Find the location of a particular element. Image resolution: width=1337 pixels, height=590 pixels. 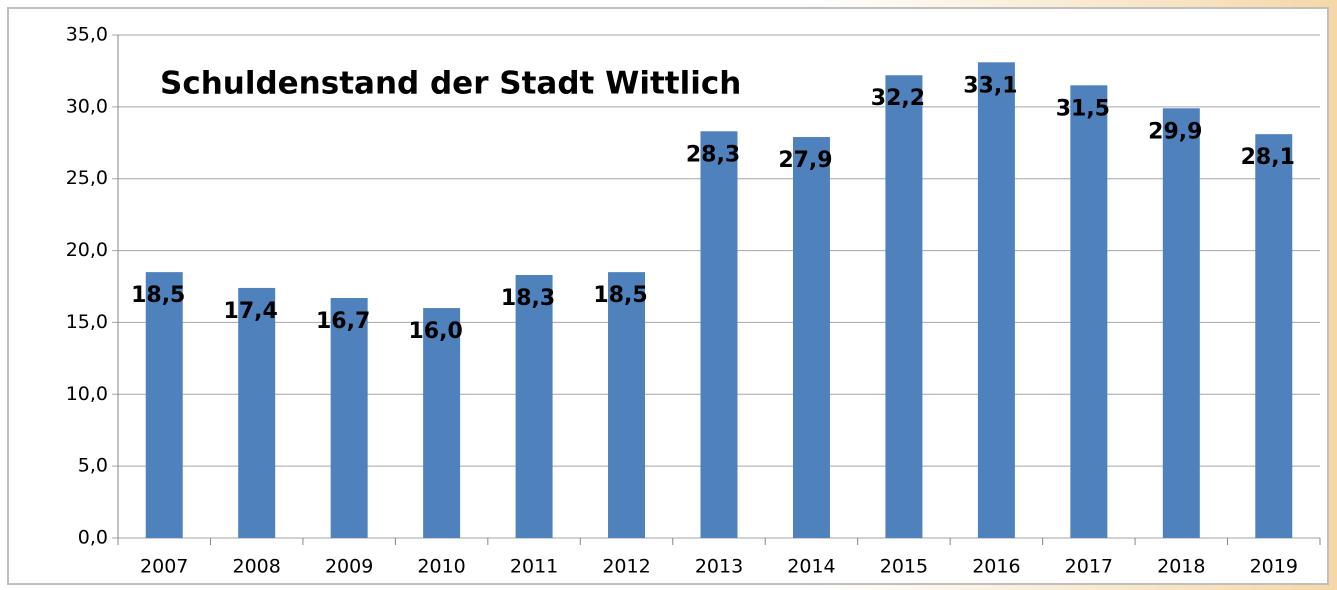

x-tick-label: 2016 is located at coordinates (996, 567).